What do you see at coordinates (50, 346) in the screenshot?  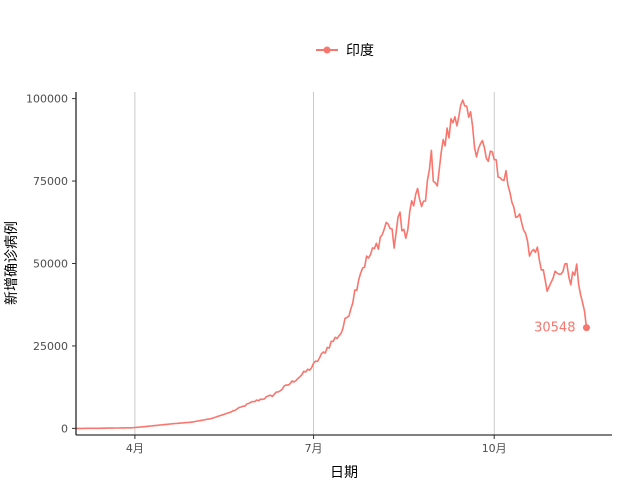 I see `y-tick-label: 25000` at bounding box center [50, 346].